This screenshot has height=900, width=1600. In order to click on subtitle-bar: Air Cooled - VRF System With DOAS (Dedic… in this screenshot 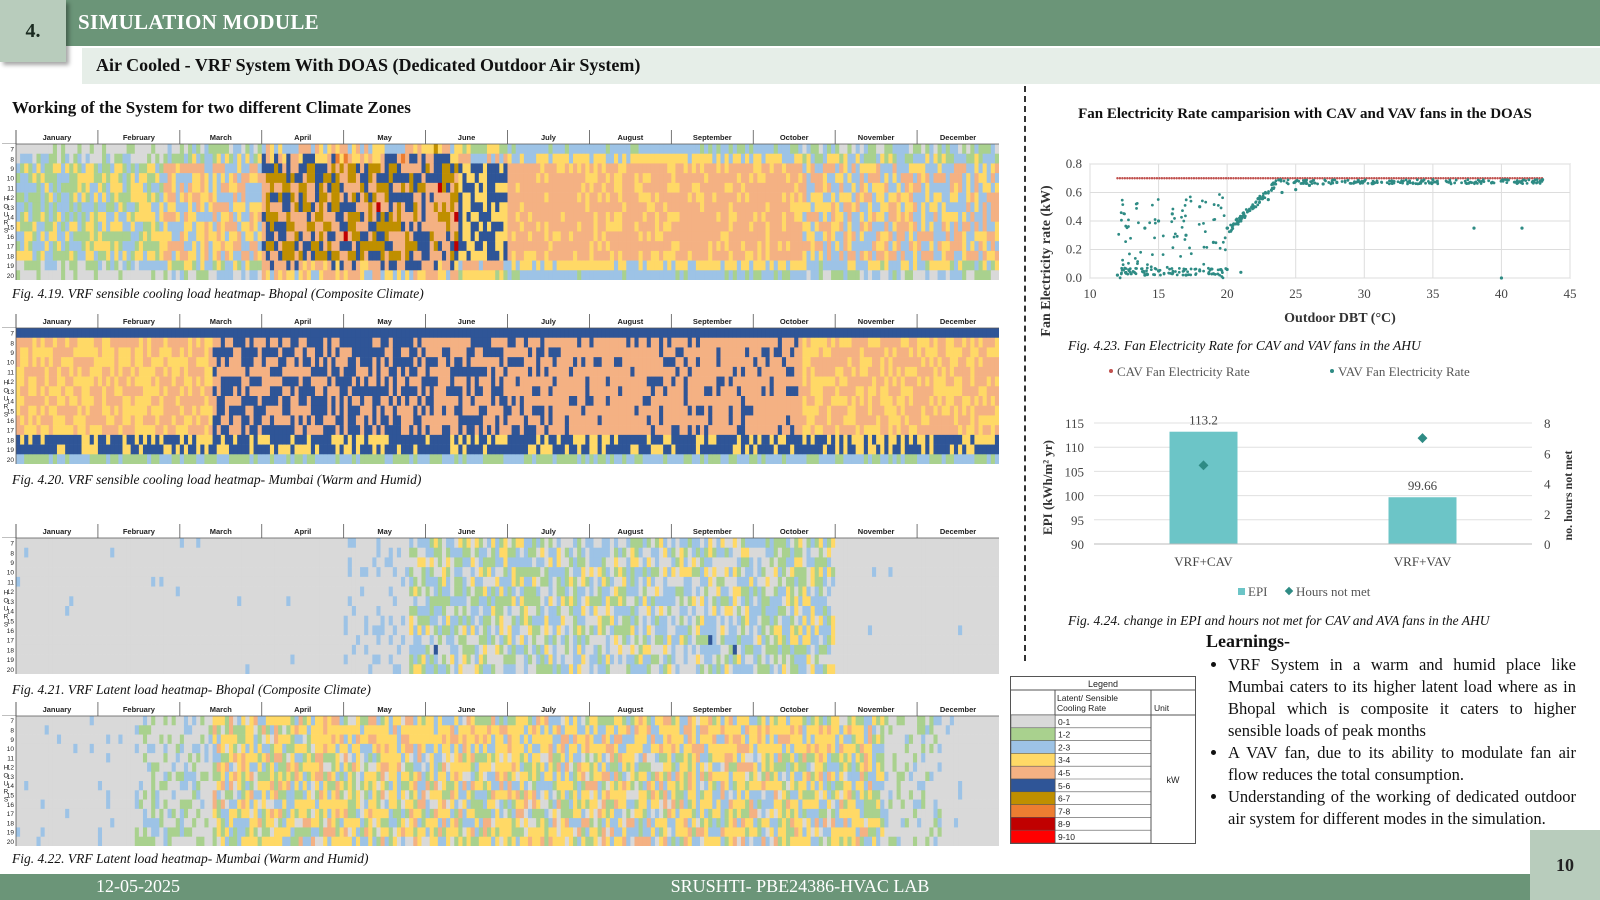, I will do `click(841, 66)`.